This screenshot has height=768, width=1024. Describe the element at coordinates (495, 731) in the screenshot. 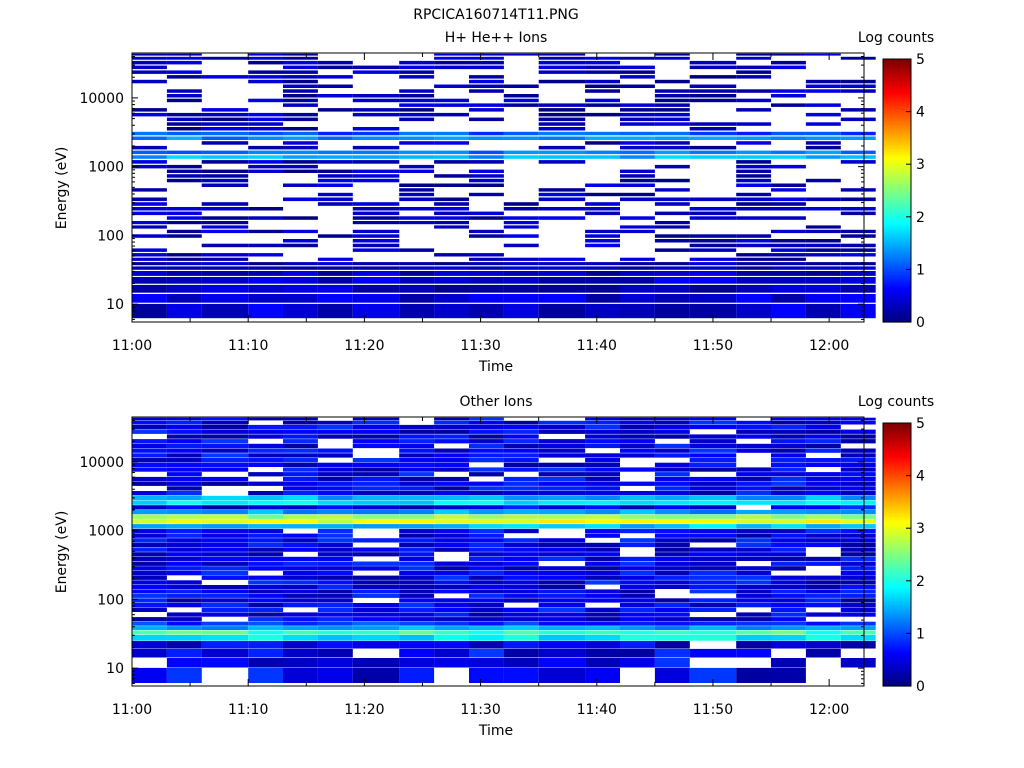

I see `x-axis-label: Time` at that location.